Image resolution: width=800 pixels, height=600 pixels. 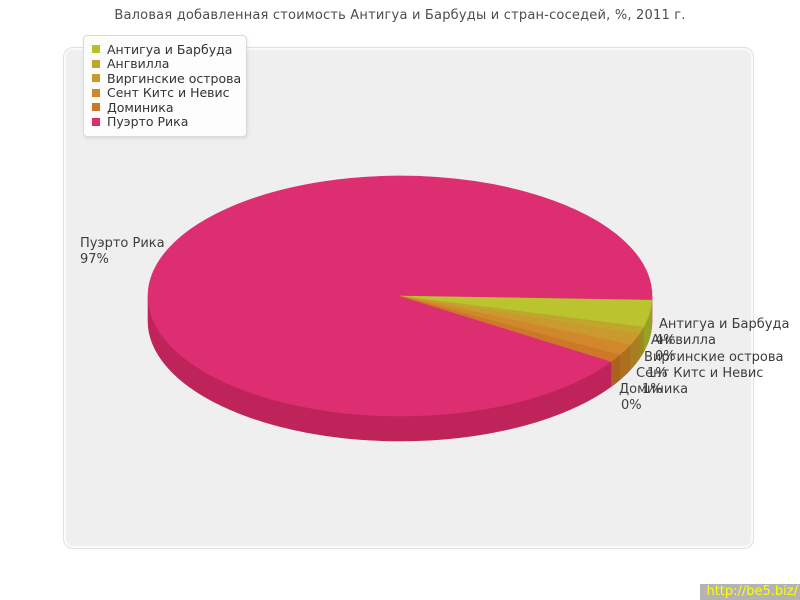 I want to click on slice-label-dominica: Доминика, so click(x=654, y=389).